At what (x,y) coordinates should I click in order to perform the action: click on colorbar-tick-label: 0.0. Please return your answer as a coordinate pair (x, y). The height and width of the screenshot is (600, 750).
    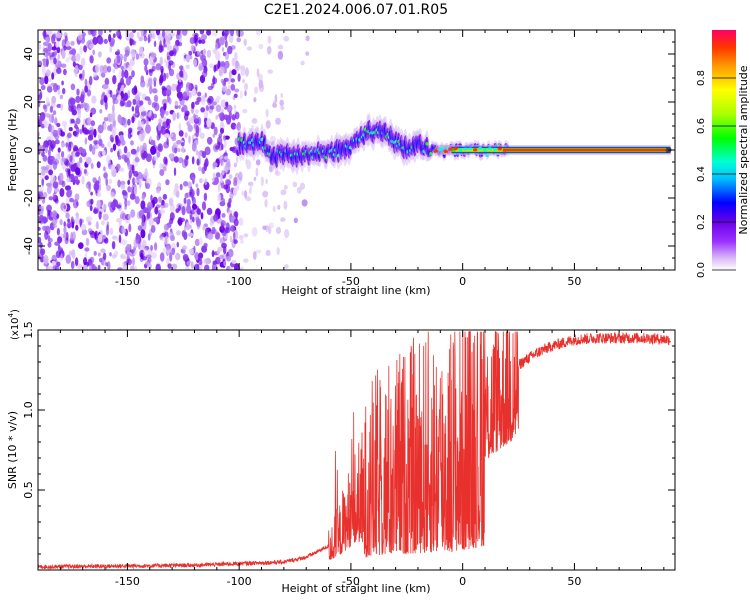
    Looking at the image, I should click on (701, 270).